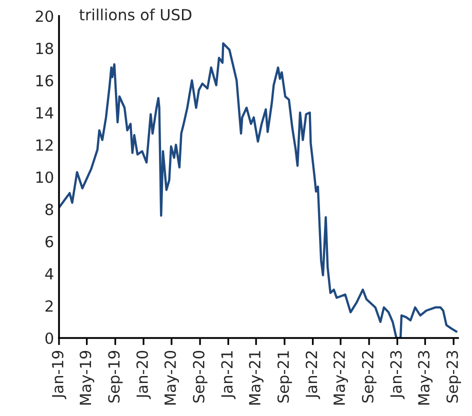 Image resolution: width=472 pixels, height=416 pixels. Describe the element at coordinates (369, 377) in the screenshot. I see `x-tick-label: Sep-22` at that location.